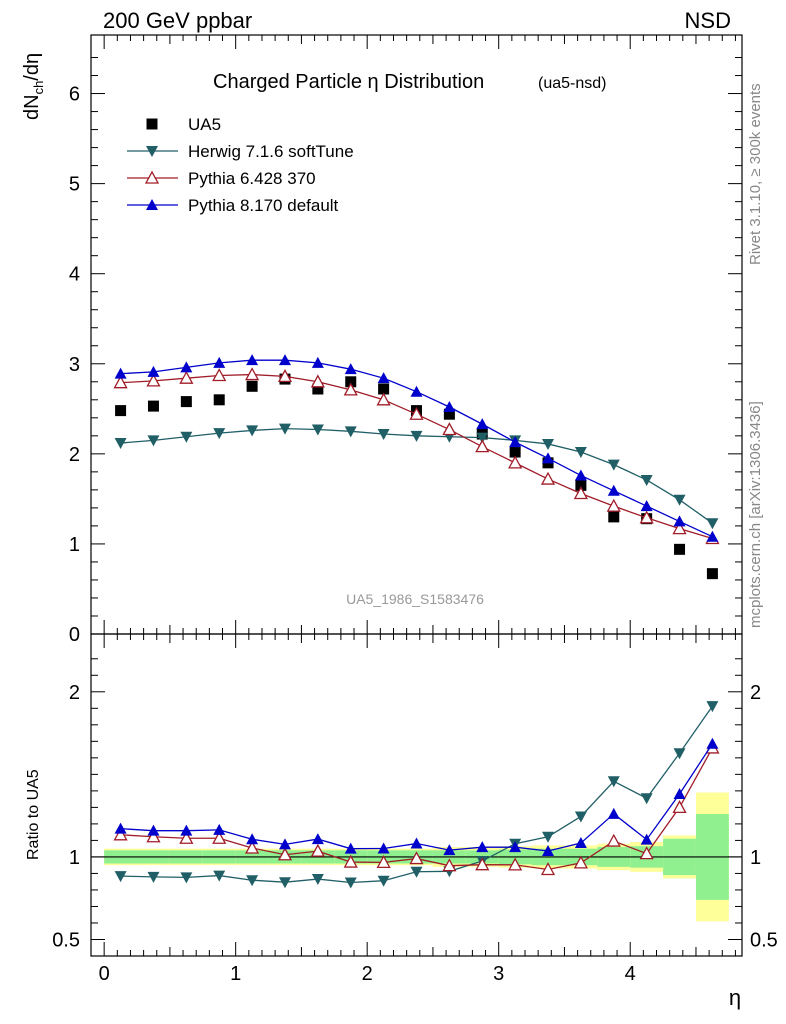 The image size is (786, 1024). Describe the element at coordinates (33, 86) in the screenshot. I see `y-axis-label-main: dNch/dη` at that location.